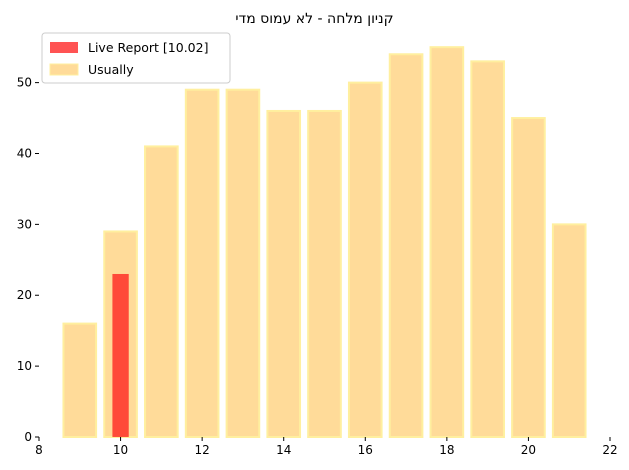  Describe the element at coordinates (64, 69) in the screenshot. I see `legend-swatch-usual` at that location.